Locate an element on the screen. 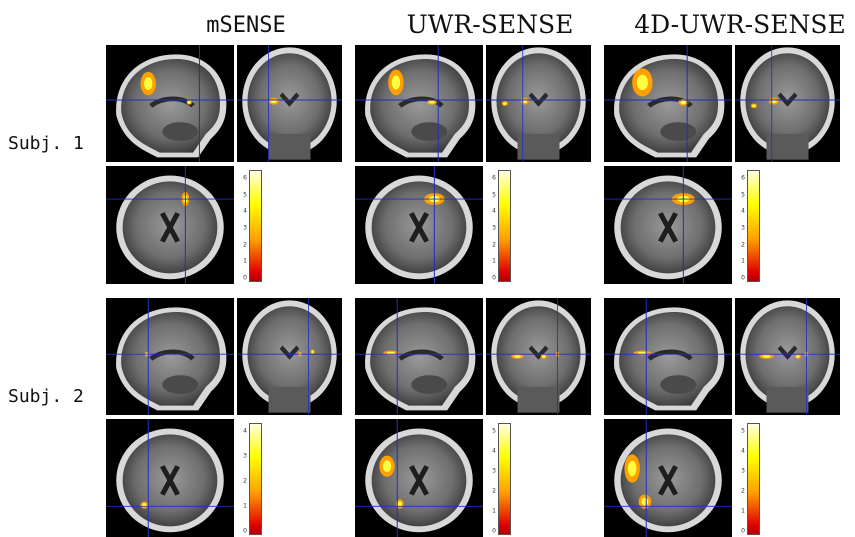  colorbar: 4 3 2 1 0 is located at coordinates (251, 479).